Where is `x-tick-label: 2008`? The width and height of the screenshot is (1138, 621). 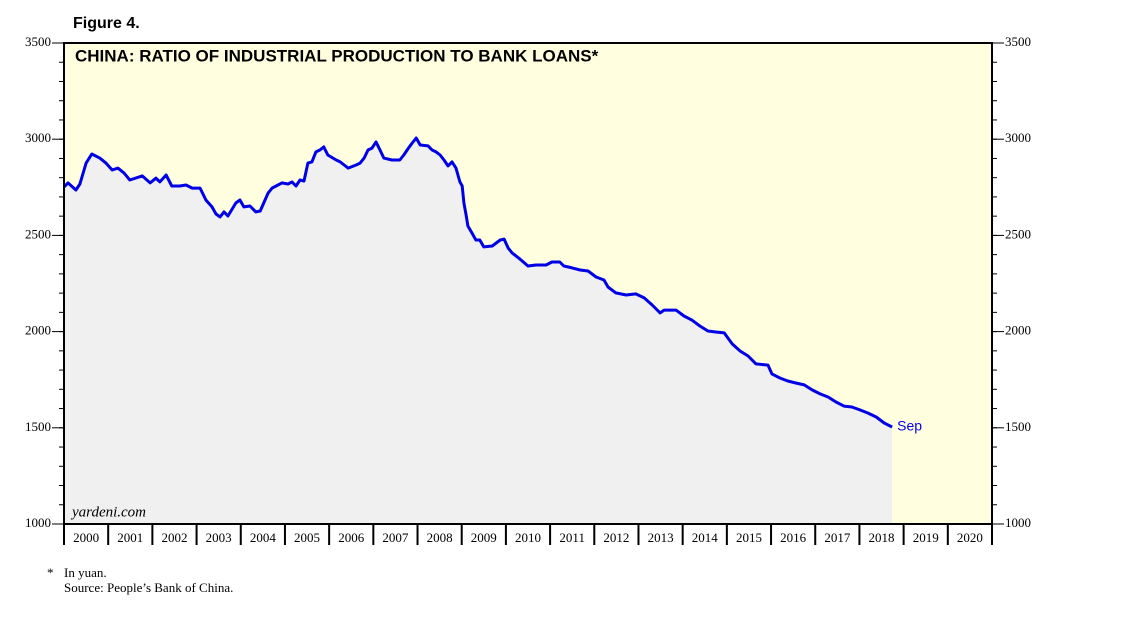 x-tick-label: 2008 is located at coordinates (440, 537).